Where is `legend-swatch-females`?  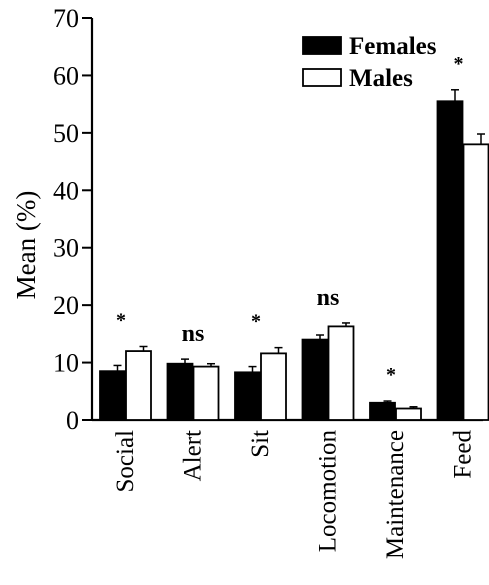 legend-swatch-females is located at coordinates (322, 45).